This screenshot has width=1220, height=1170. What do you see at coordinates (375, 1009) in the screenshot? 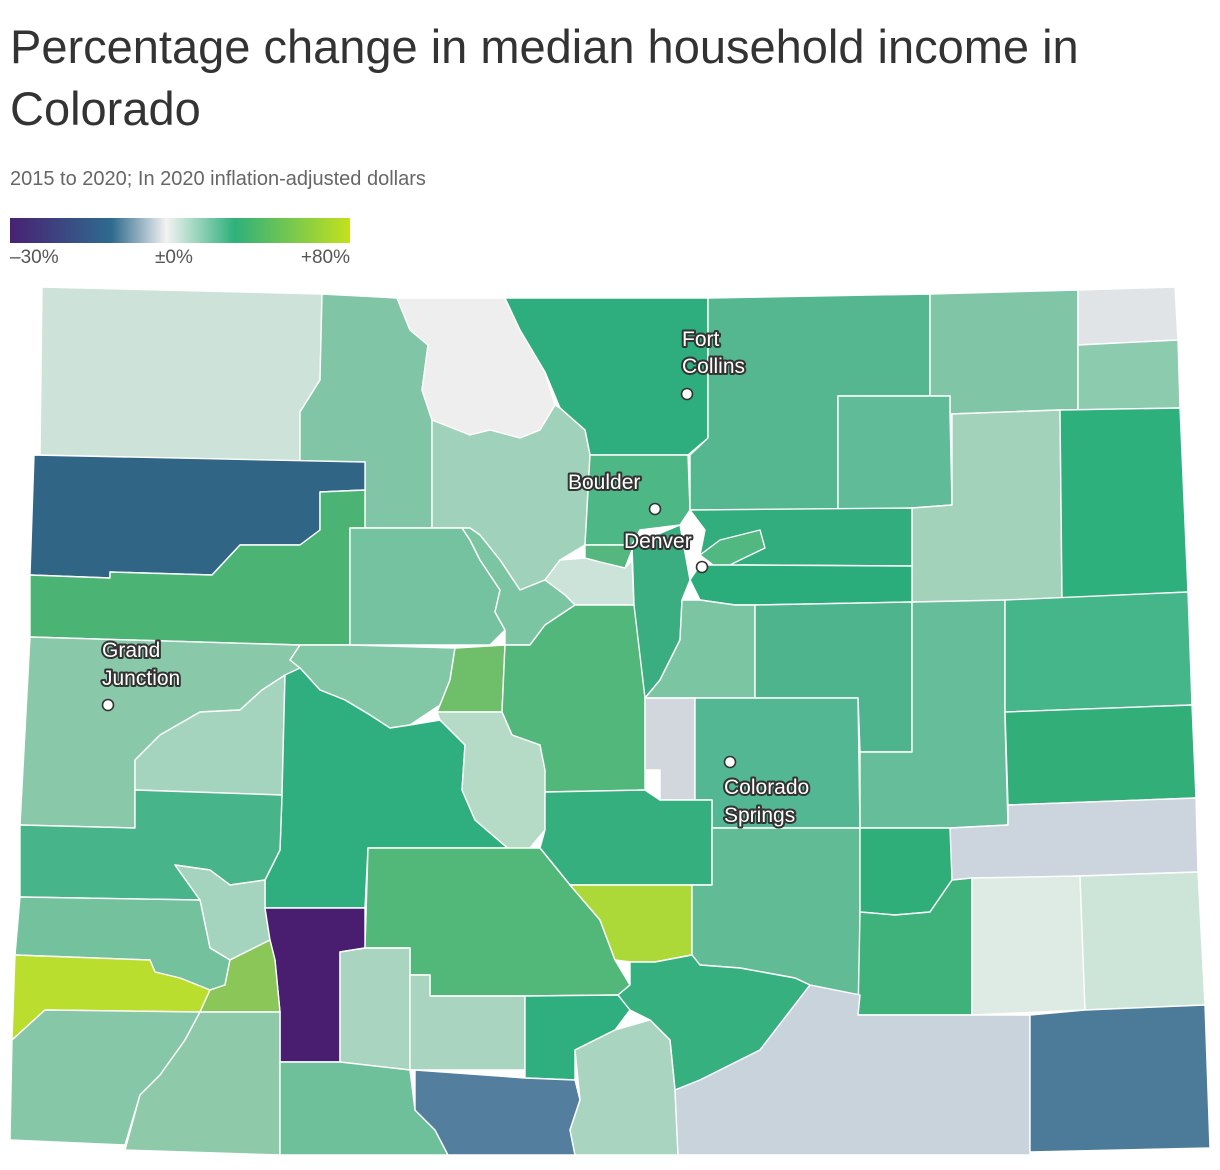
I see `county-mineral` at bounding box center [375, 1009].